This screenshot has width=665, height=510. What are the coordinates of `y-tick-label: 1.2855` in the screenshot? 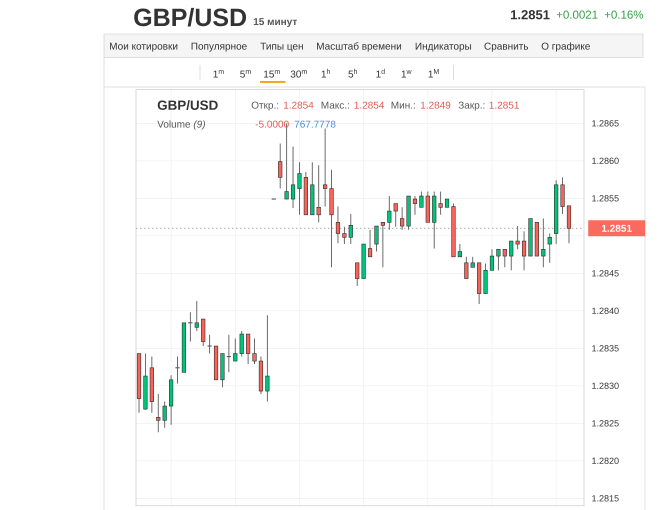 It's located at (605, 198).